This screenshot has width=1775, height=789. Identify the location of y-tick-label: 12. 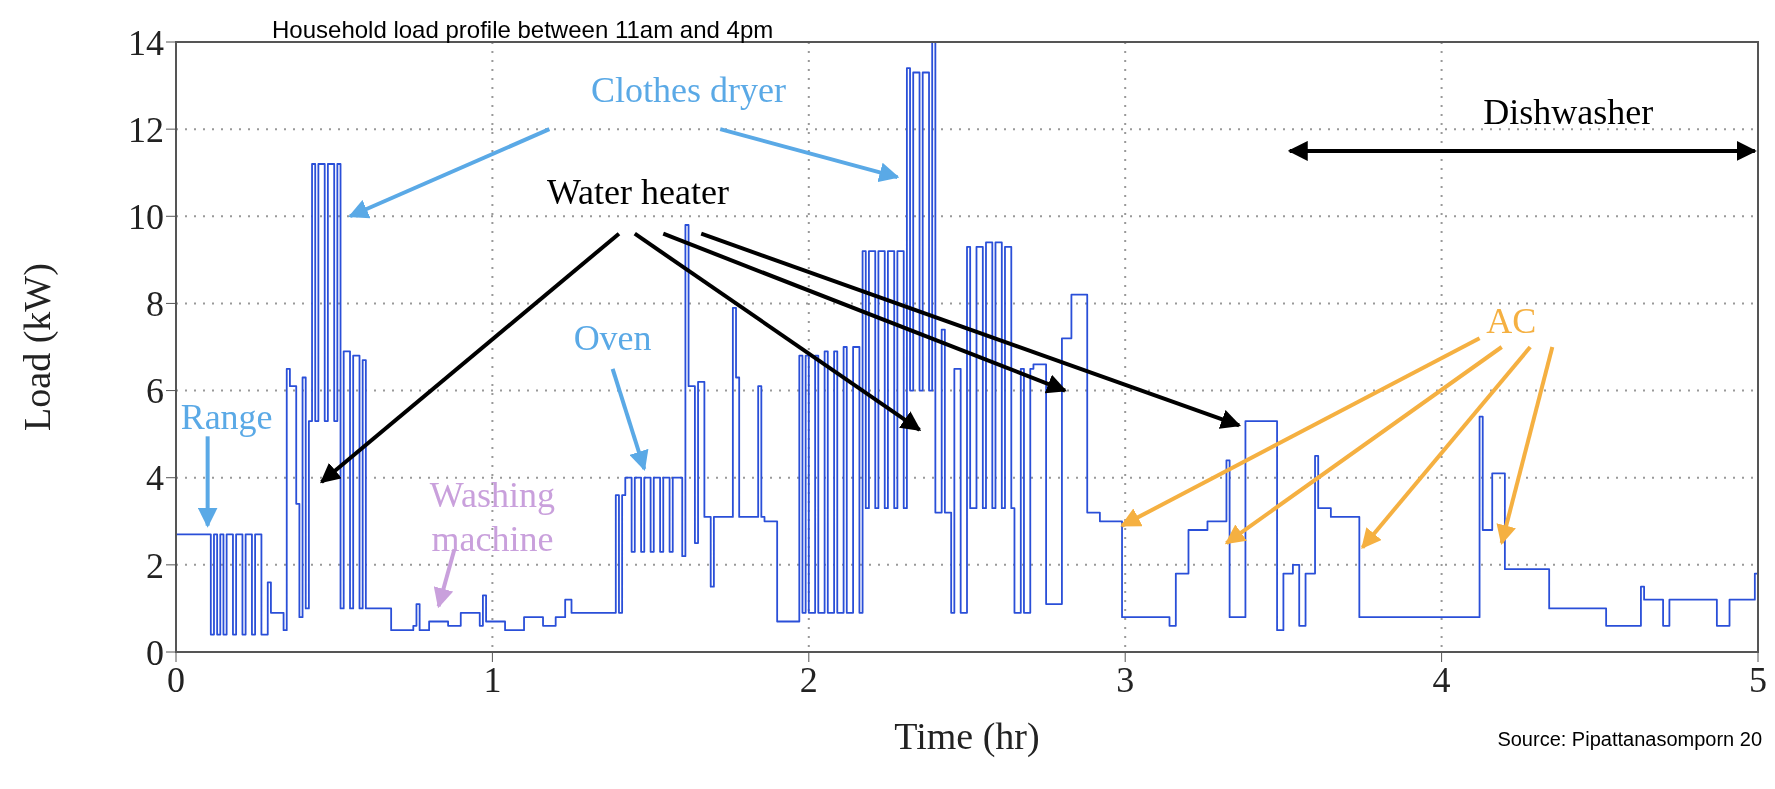
(146, 129).